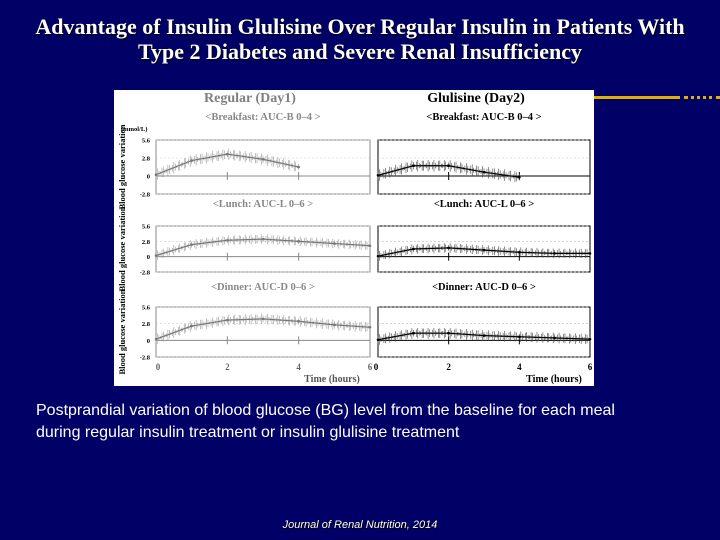  Describe the element at coordinates (134, 129) in the screenshot. I see `unit-label: (mmol/L)` at that location.